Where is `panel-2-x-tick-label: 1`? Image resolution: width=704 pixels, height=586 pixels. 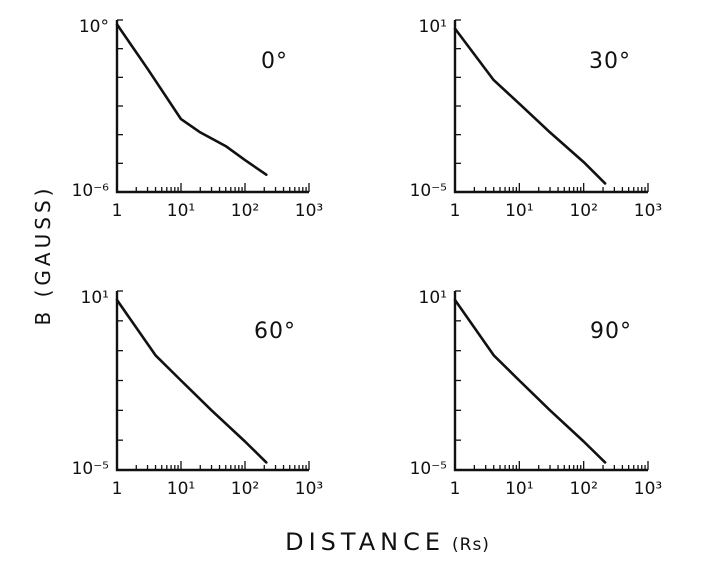
panel-2-x-tick-label: 1 is located at coordinates (455, 211).